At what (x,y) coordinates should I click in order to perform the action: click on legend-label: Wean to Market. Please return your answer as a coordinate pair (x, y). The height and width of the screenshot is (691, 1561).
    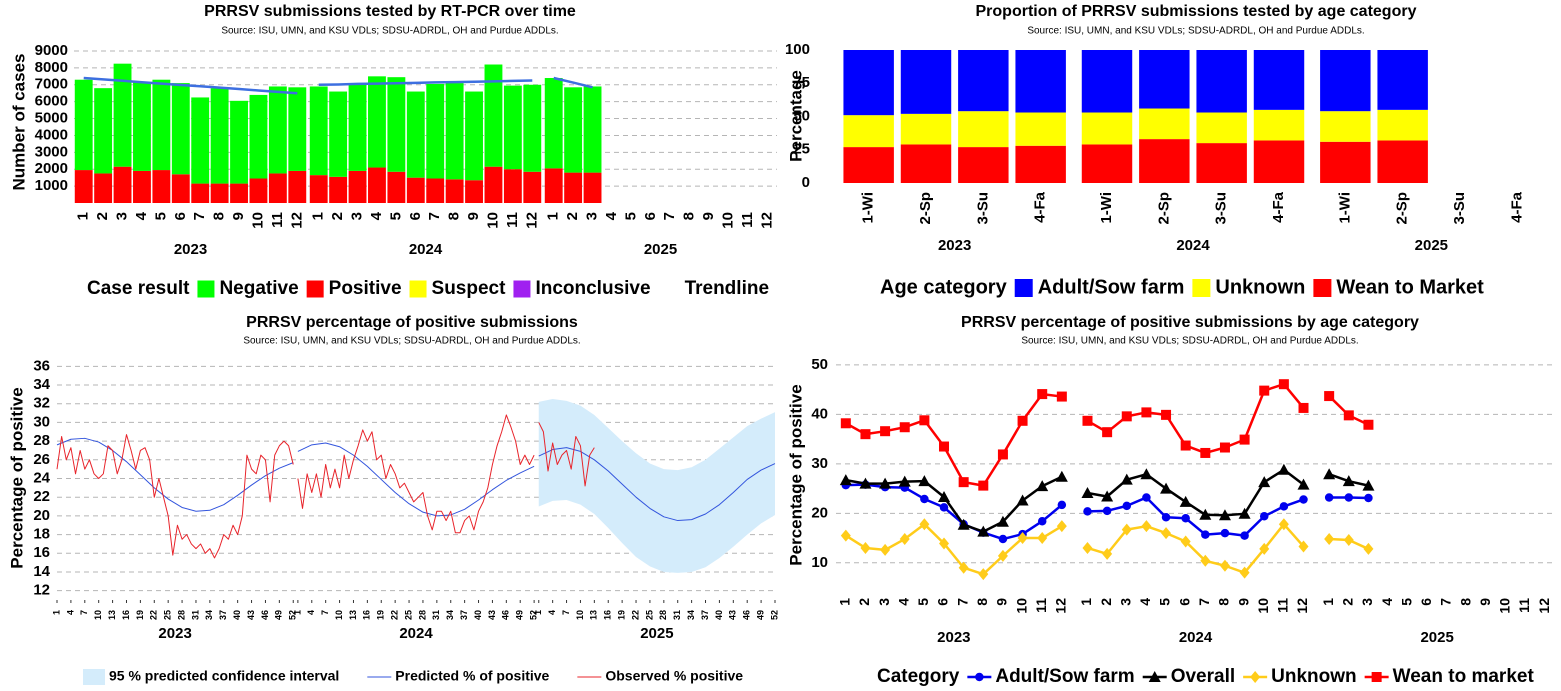
    Looking at the image, I should click on (1410, 287).